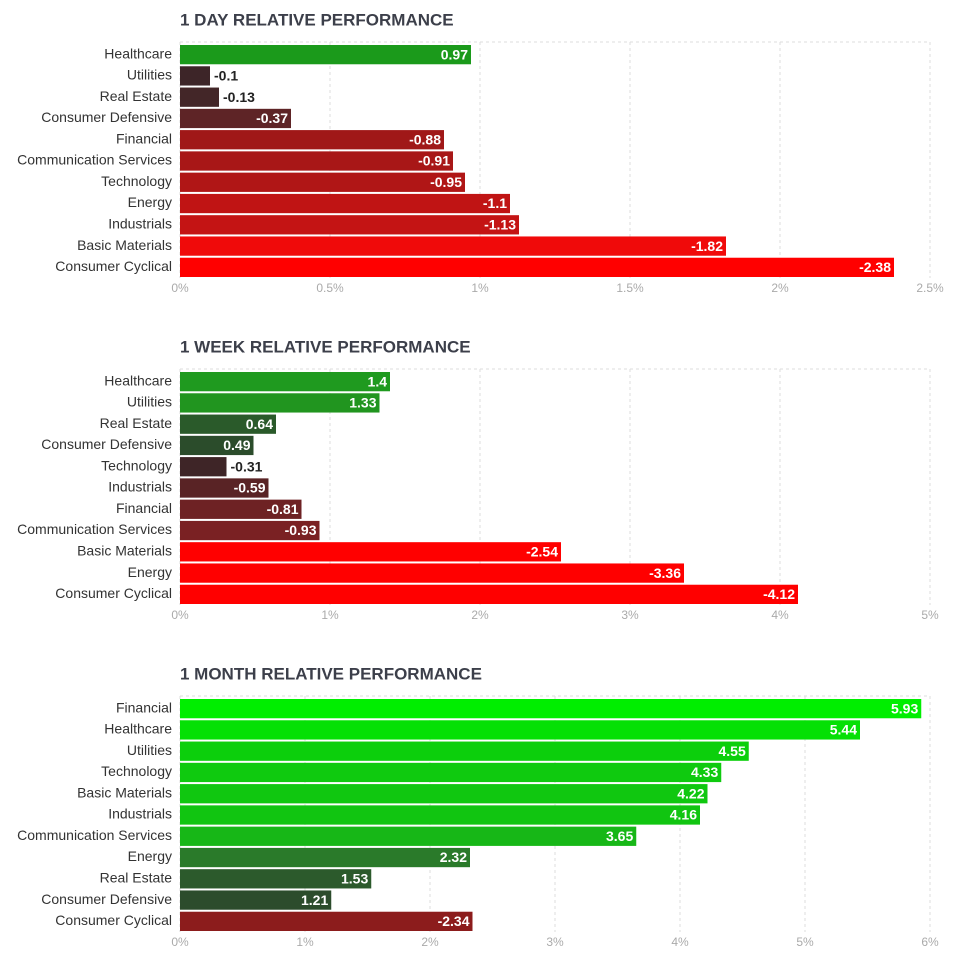 This screenshot has height=960, width=964. Describe the element at coordinates (314, 900) in the screenshot. I see `value-label: 1.21` at that location.